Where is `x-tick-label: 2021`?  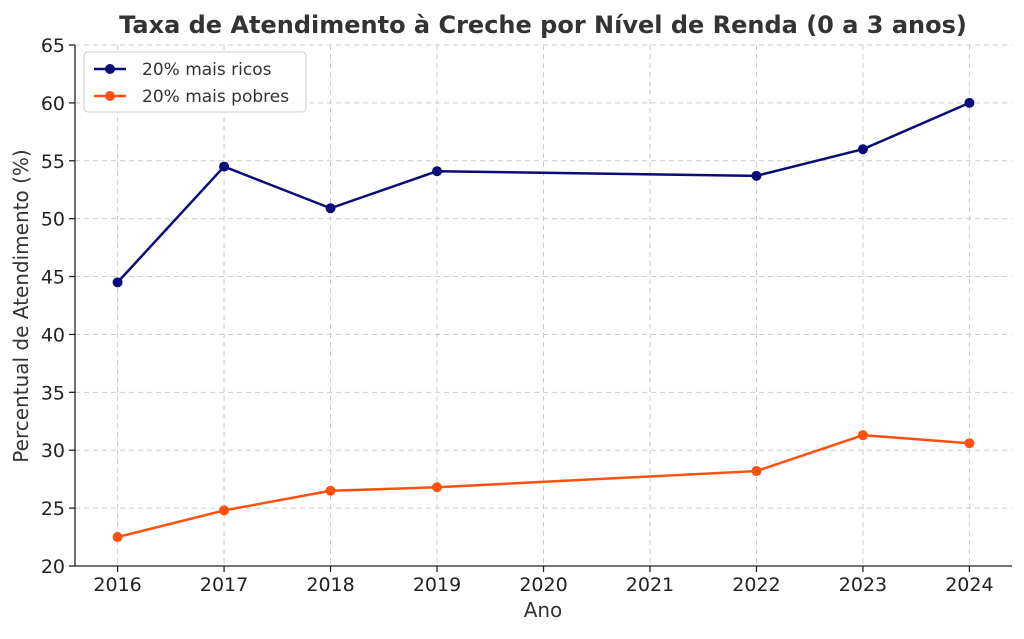
x-tick-label: 2021 is located at coordinates (650, 585).